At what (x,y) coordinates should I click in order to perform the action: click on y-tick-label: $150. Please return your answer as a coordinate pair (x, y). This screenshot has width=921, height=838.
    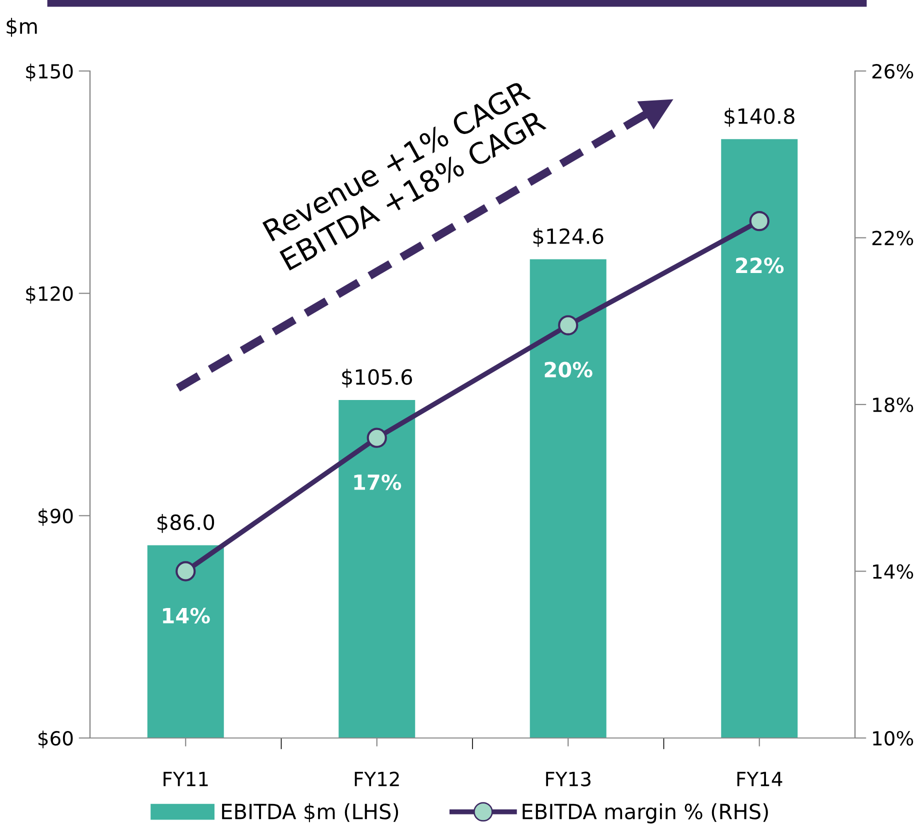
    Looking at the image, I should click on (49, 73).